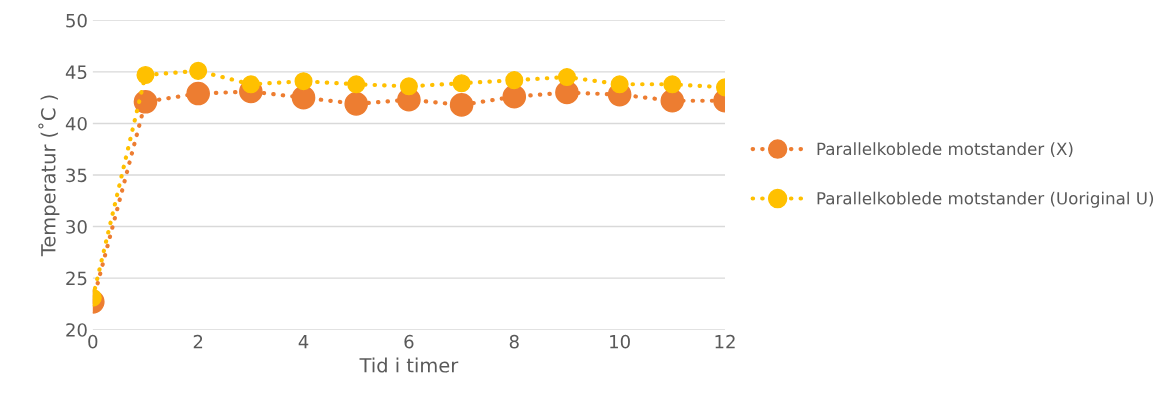 The width and height of the screenshot is (1160, 407). Describe the element at coordinates (985, 199) in the screenshot. I see `legend-label: Parallelkoblede motstander (Uoriginal U)` at that location.